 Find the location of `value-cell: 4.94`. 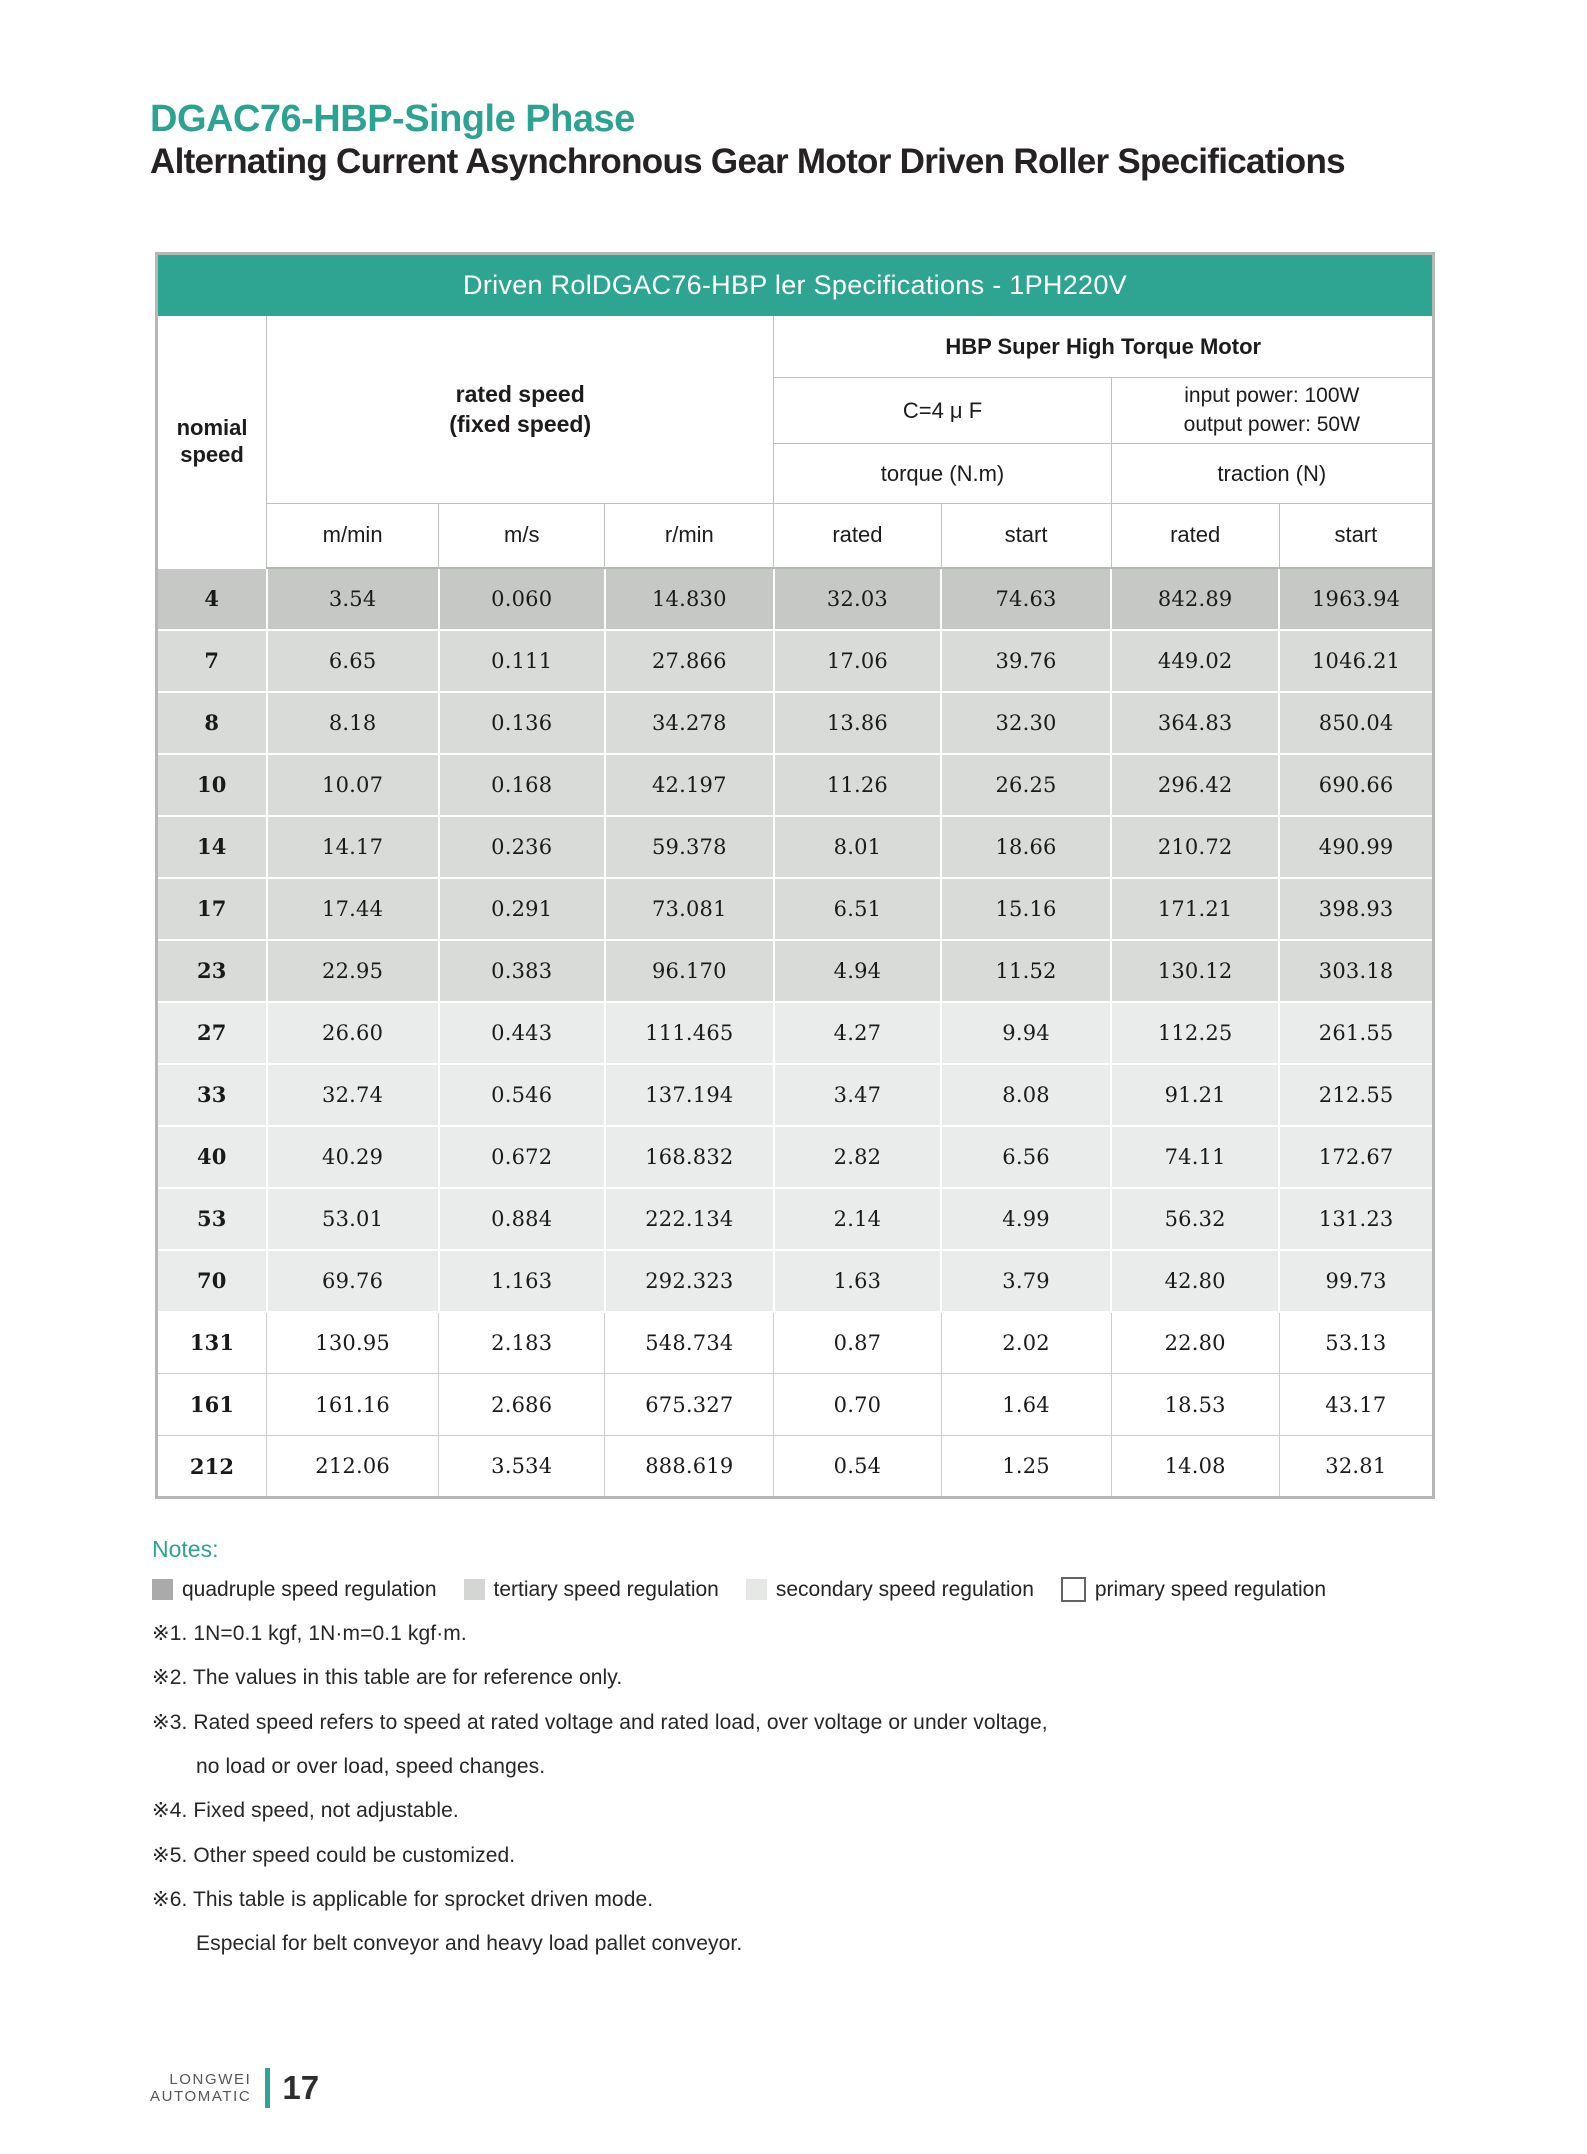

value-cell: 4.94 is located at coordinates (857, 970).